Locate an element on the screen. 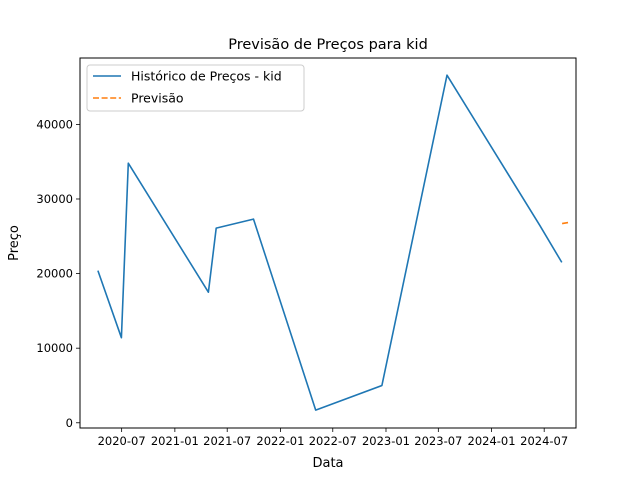 The image size is (640, 480). x-axis-label: Data is located at coordinates (327, 463).